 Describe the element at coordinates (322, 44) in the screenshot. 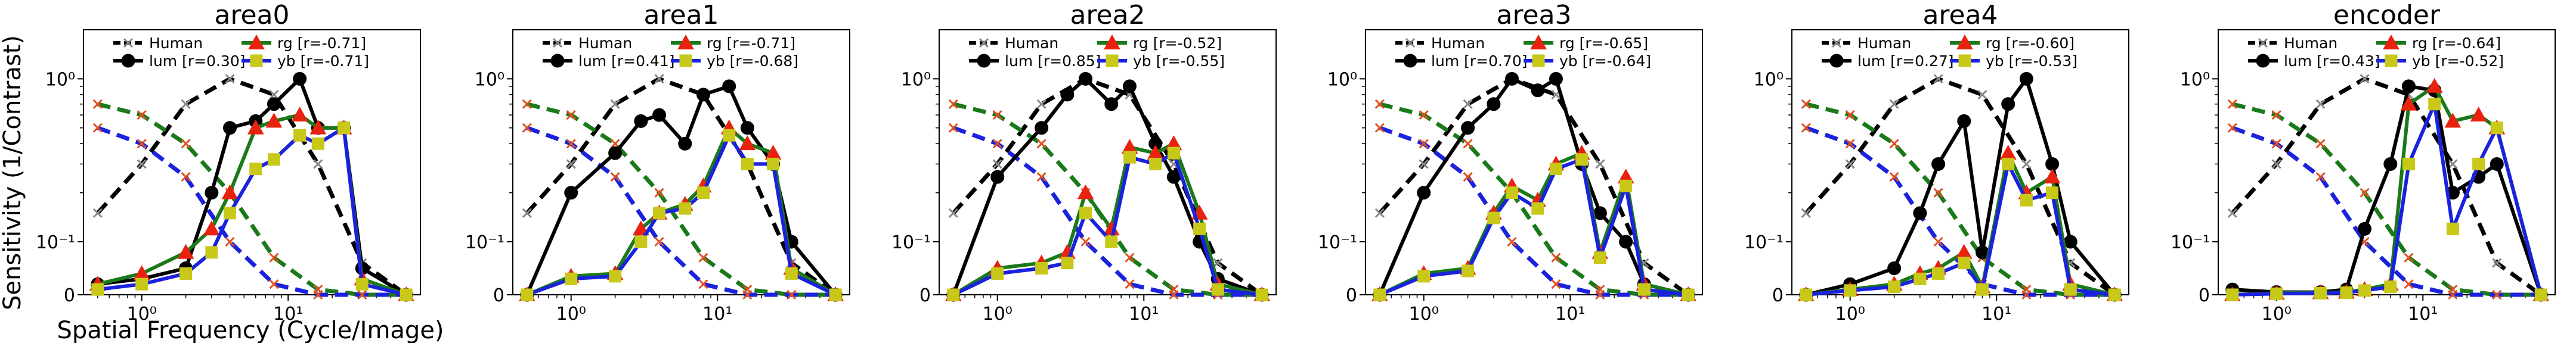

I see `legend-label: rg [r=-0.71]` at that location.